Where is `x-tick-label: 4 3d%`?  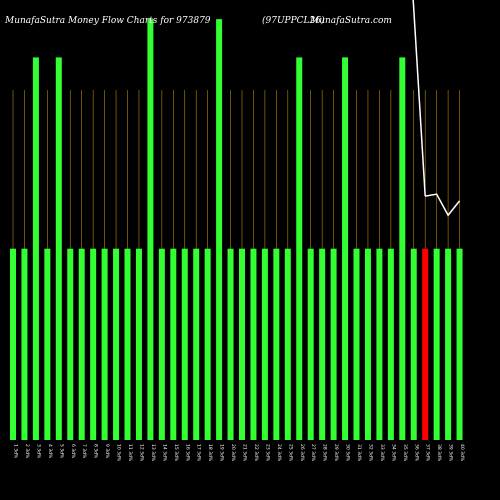
x-tick-label: 4 3d% is located at coordinates (50, 451).